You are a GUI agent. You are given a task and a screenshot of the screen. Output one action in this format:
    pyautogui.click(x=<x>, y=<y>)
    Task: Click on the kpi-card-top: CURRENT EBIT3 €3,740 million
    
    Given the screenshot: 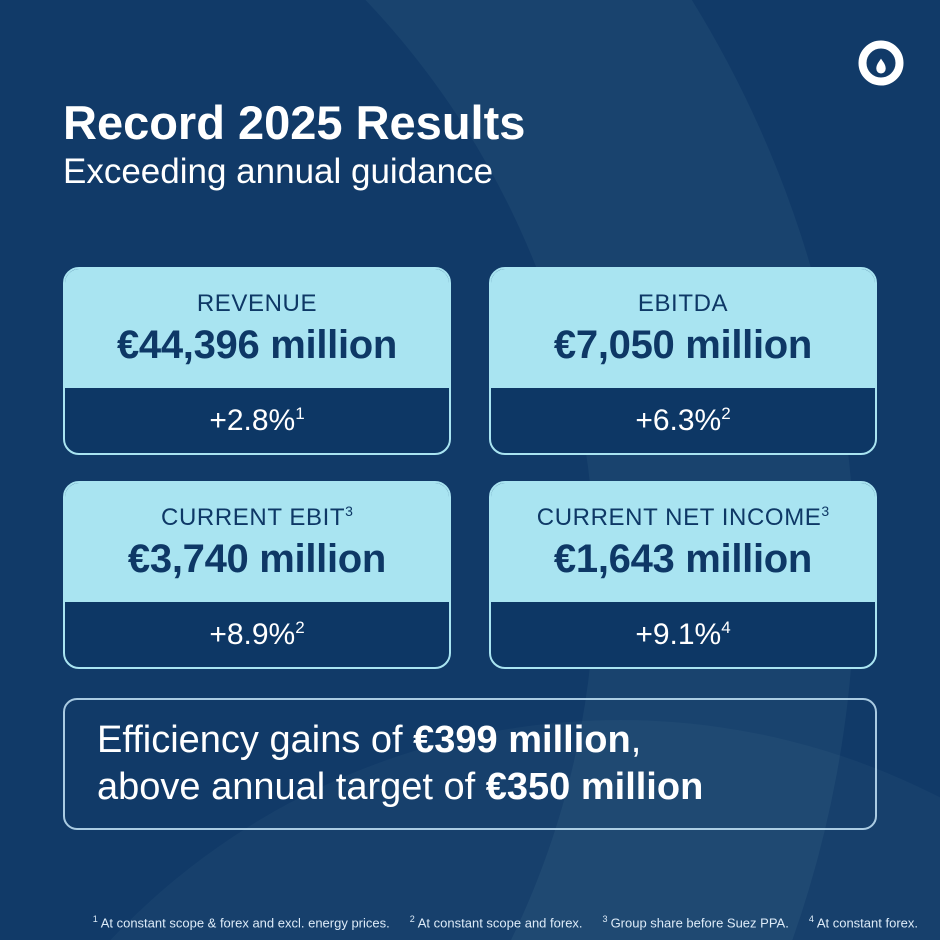 What is the action you would take?
    pyautogui.click(x=257, y=542)
    